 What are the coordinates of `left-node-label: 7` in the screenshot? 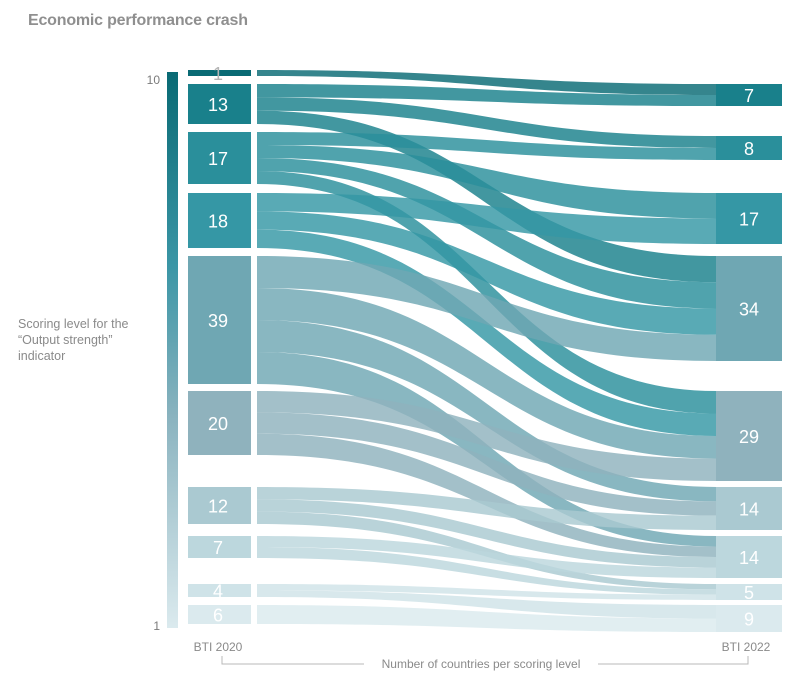 It's located at (218, 548).